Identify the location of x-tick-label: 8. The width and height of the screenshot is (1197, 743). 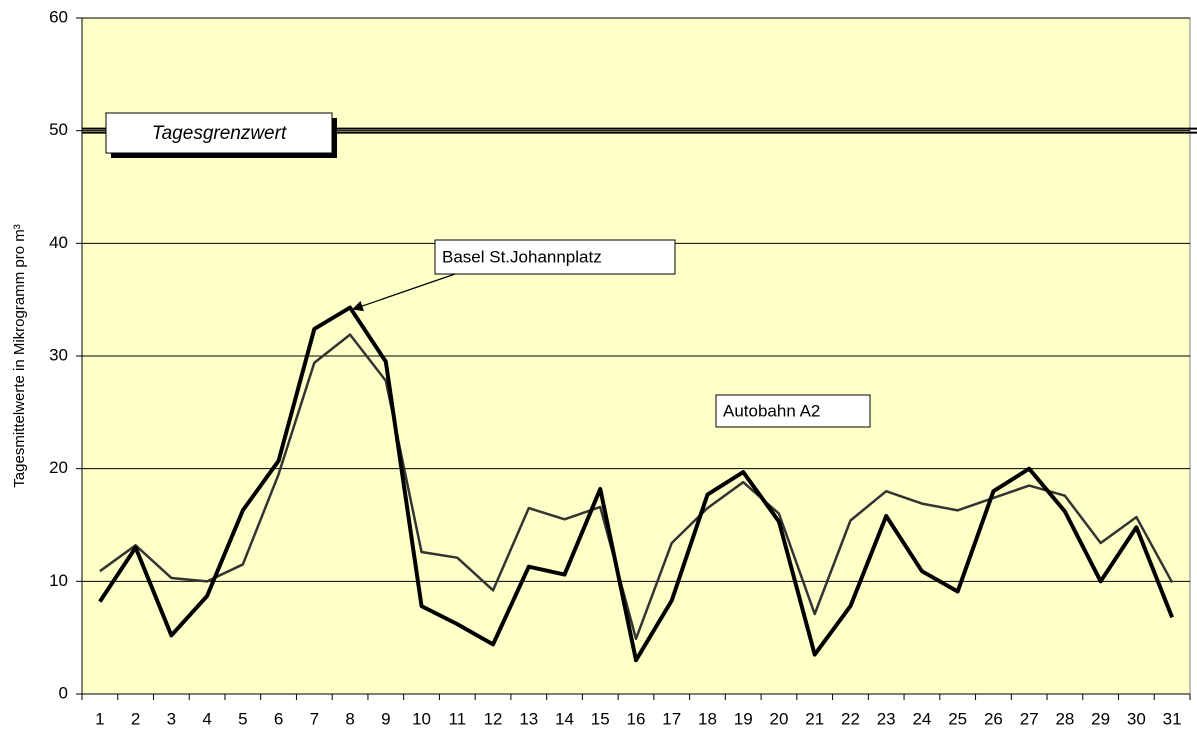
(349, 718).